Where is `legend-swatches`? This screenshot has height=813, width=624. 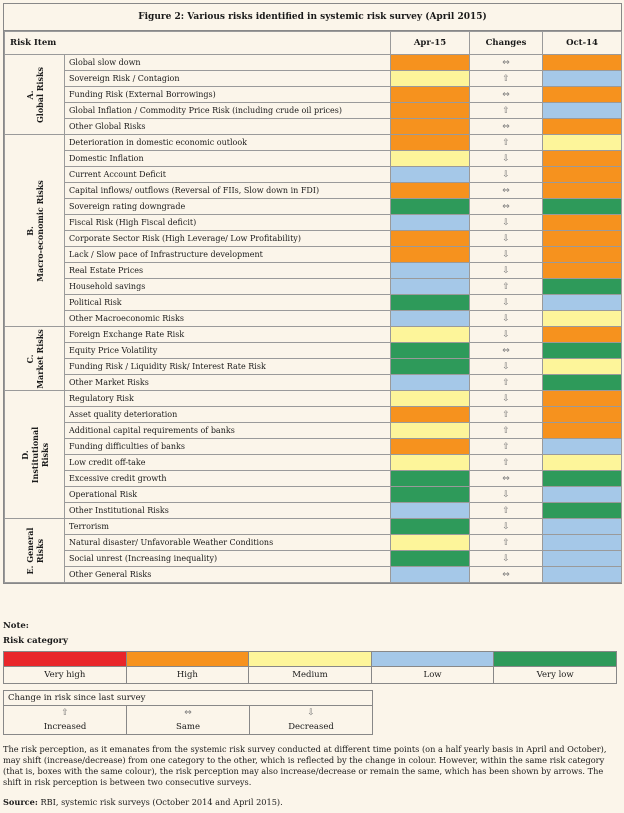
legend-swatches is located at coordinates (310, 659).